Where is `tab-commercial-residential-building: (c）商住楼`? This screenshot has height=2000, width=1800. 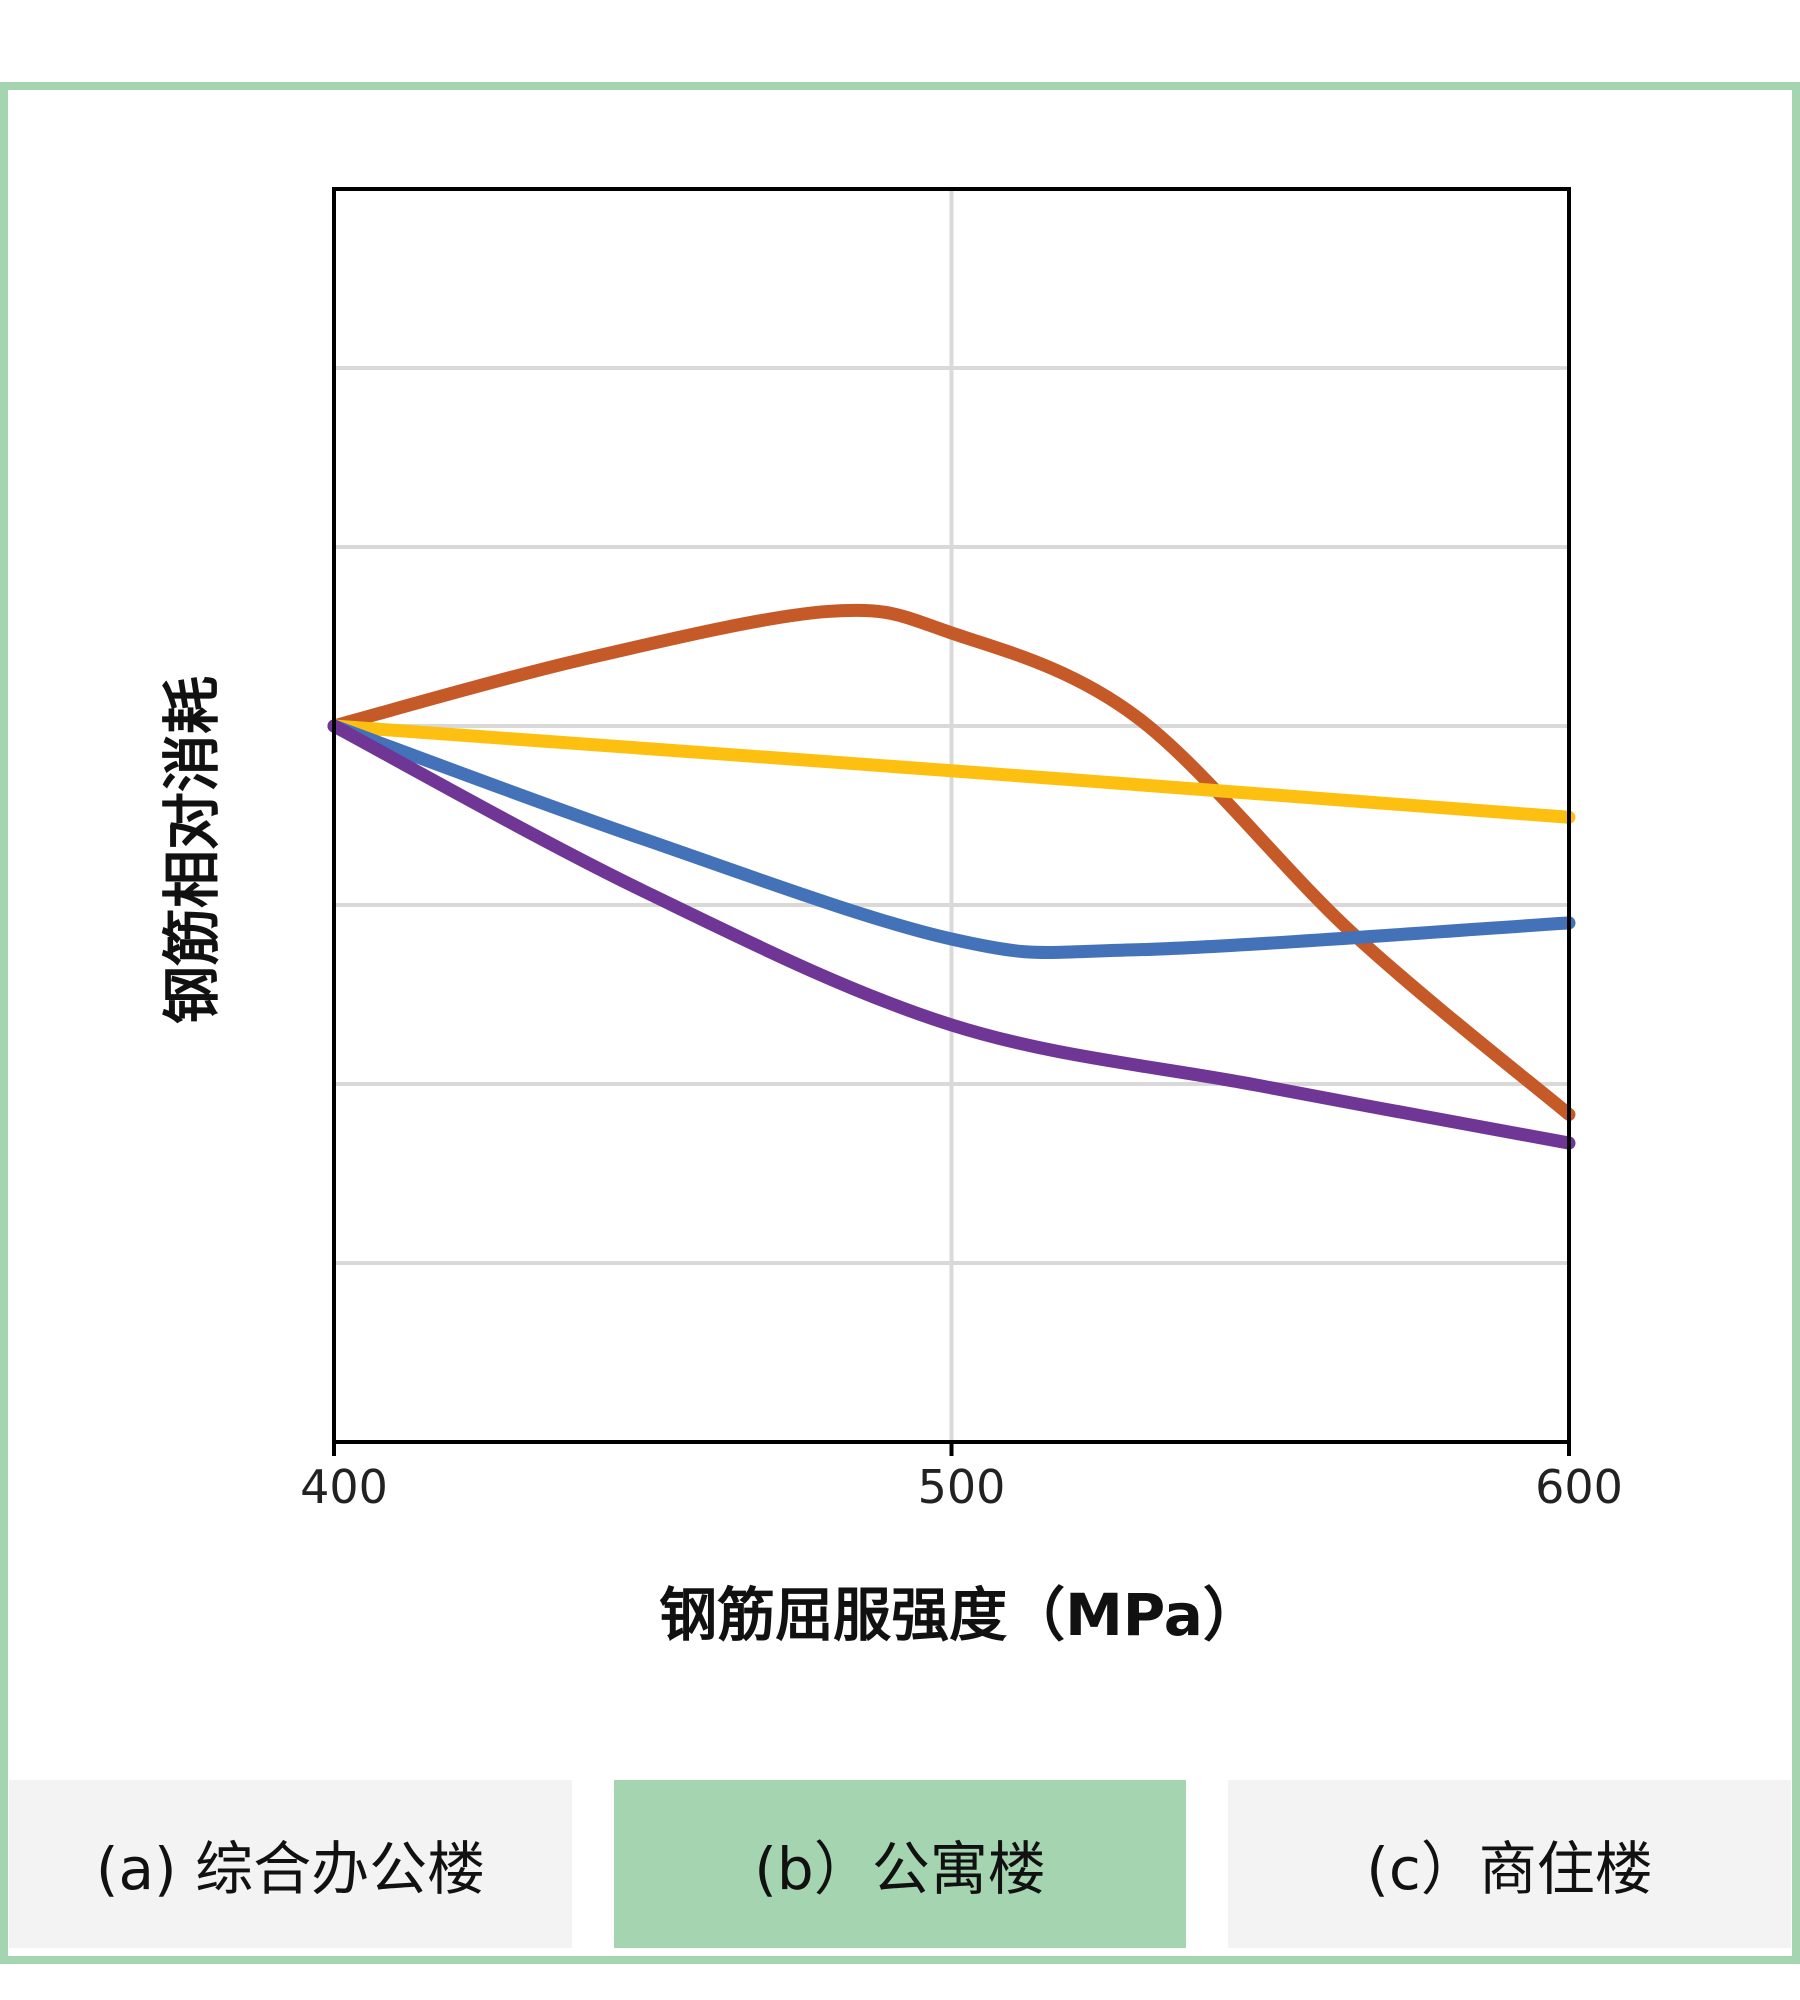 tab-commercial-residential-building: (c）商住楼 is located at coordinates (1509, 1864).